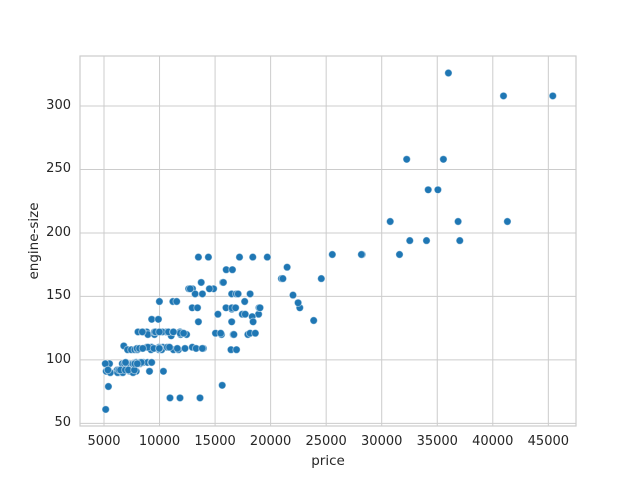 The width and height of the screenshot is (640, 480). I want to click on y-tick-label: 200, so click(58, 232).